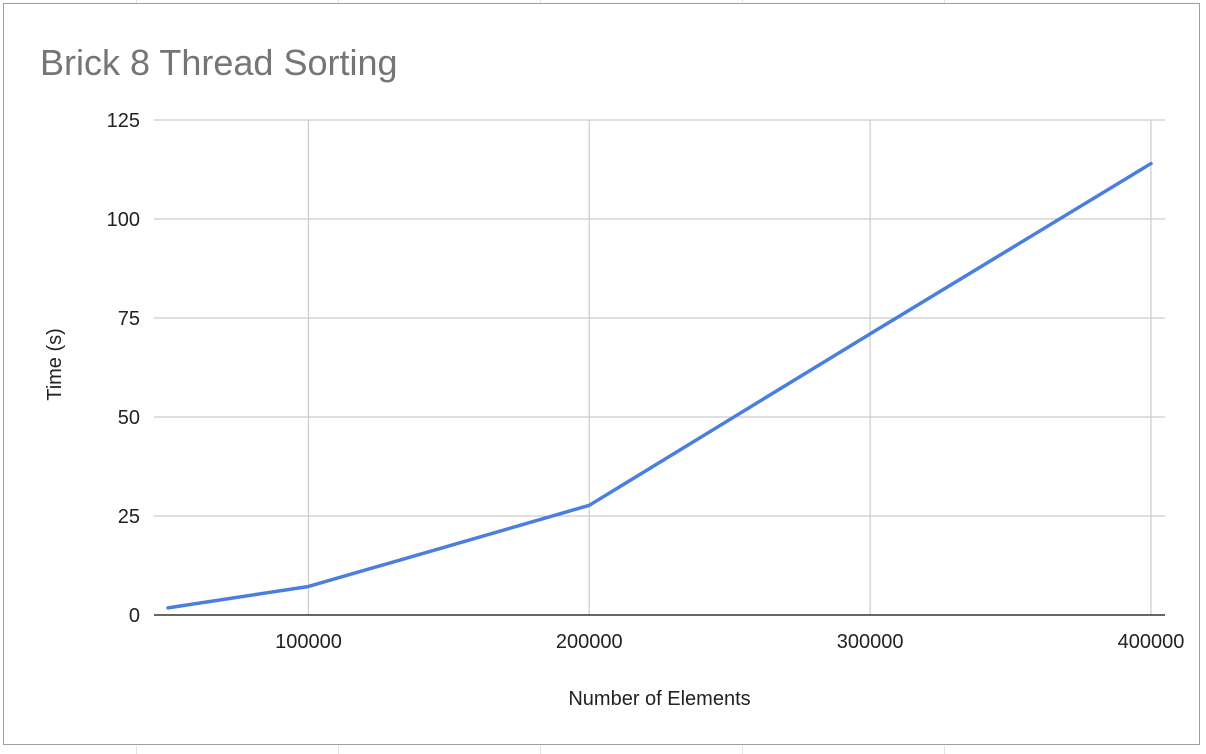 The height and width of the screenshot is (754, 1206). Describe the element at coordinates (129, 319) in the screenshot. I see `y-tick-label: 75` at that location.